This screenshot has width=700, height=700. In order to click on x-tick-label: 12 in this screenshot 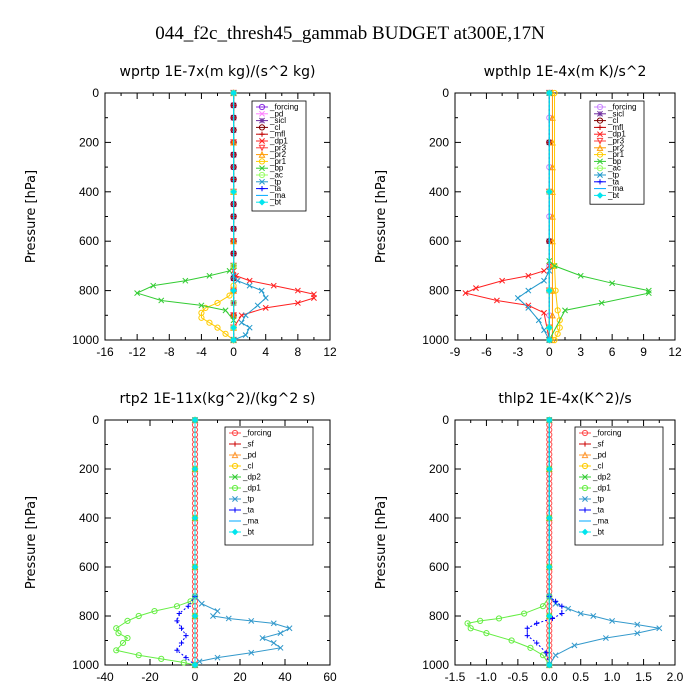, I will do `click(330, 352)`.